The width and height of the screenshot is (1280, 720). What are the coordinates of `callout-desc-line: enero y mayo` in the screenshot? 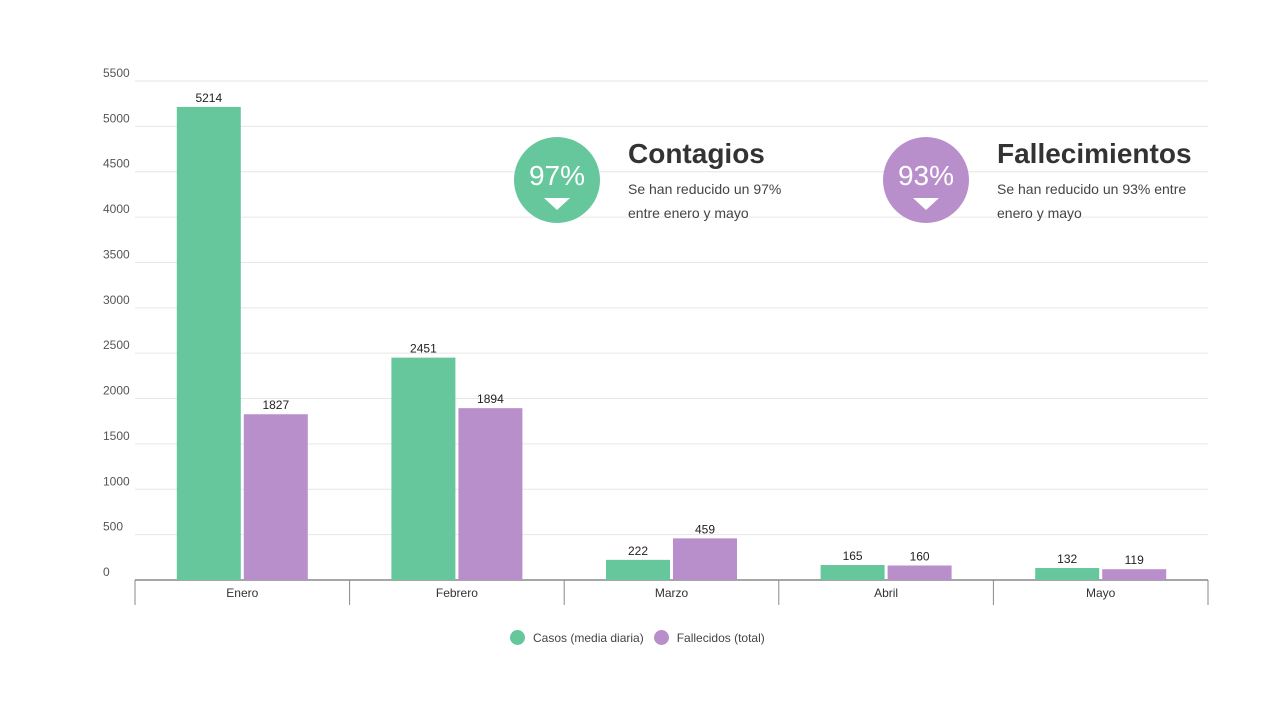 It's located at (1039, 213).